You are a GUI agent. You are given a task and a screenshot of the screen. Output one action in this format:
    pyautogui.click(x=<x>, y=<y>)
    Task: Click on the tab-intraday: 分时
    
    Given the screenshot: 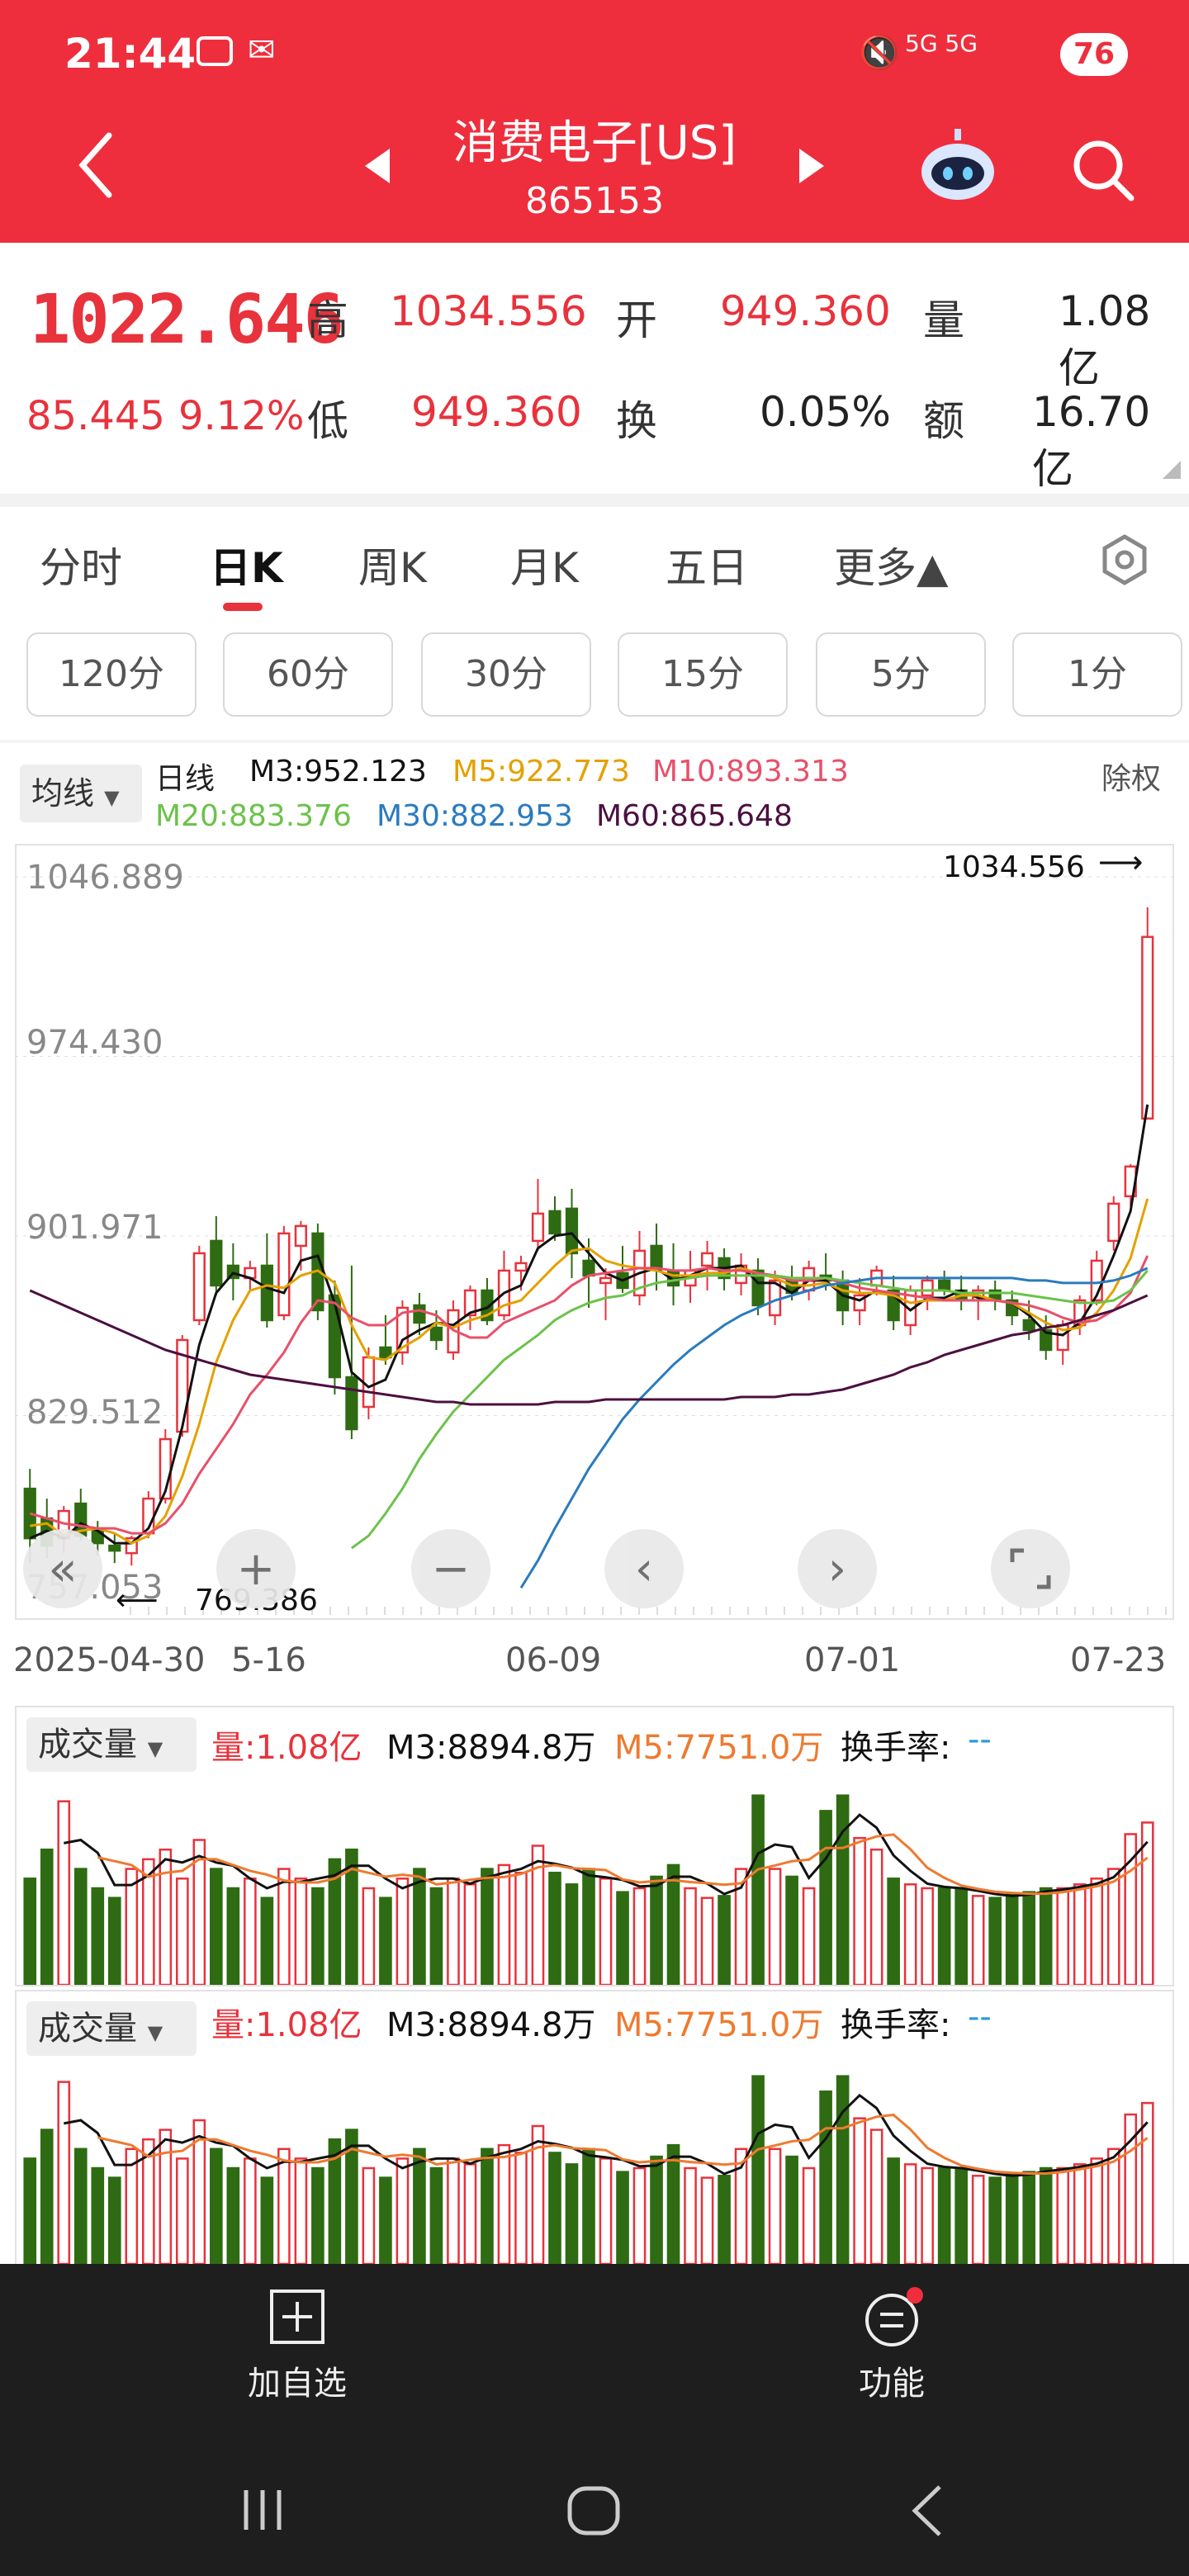 What is the action you would take?
    pyautogui.click(x=81, y=568)
    